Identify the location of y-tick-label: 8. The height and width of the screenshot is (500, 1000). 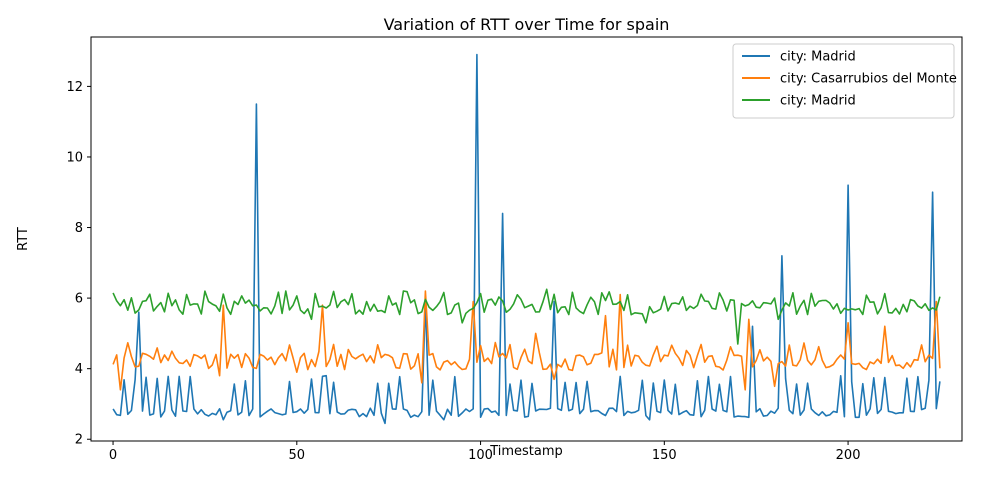
(79, 228).